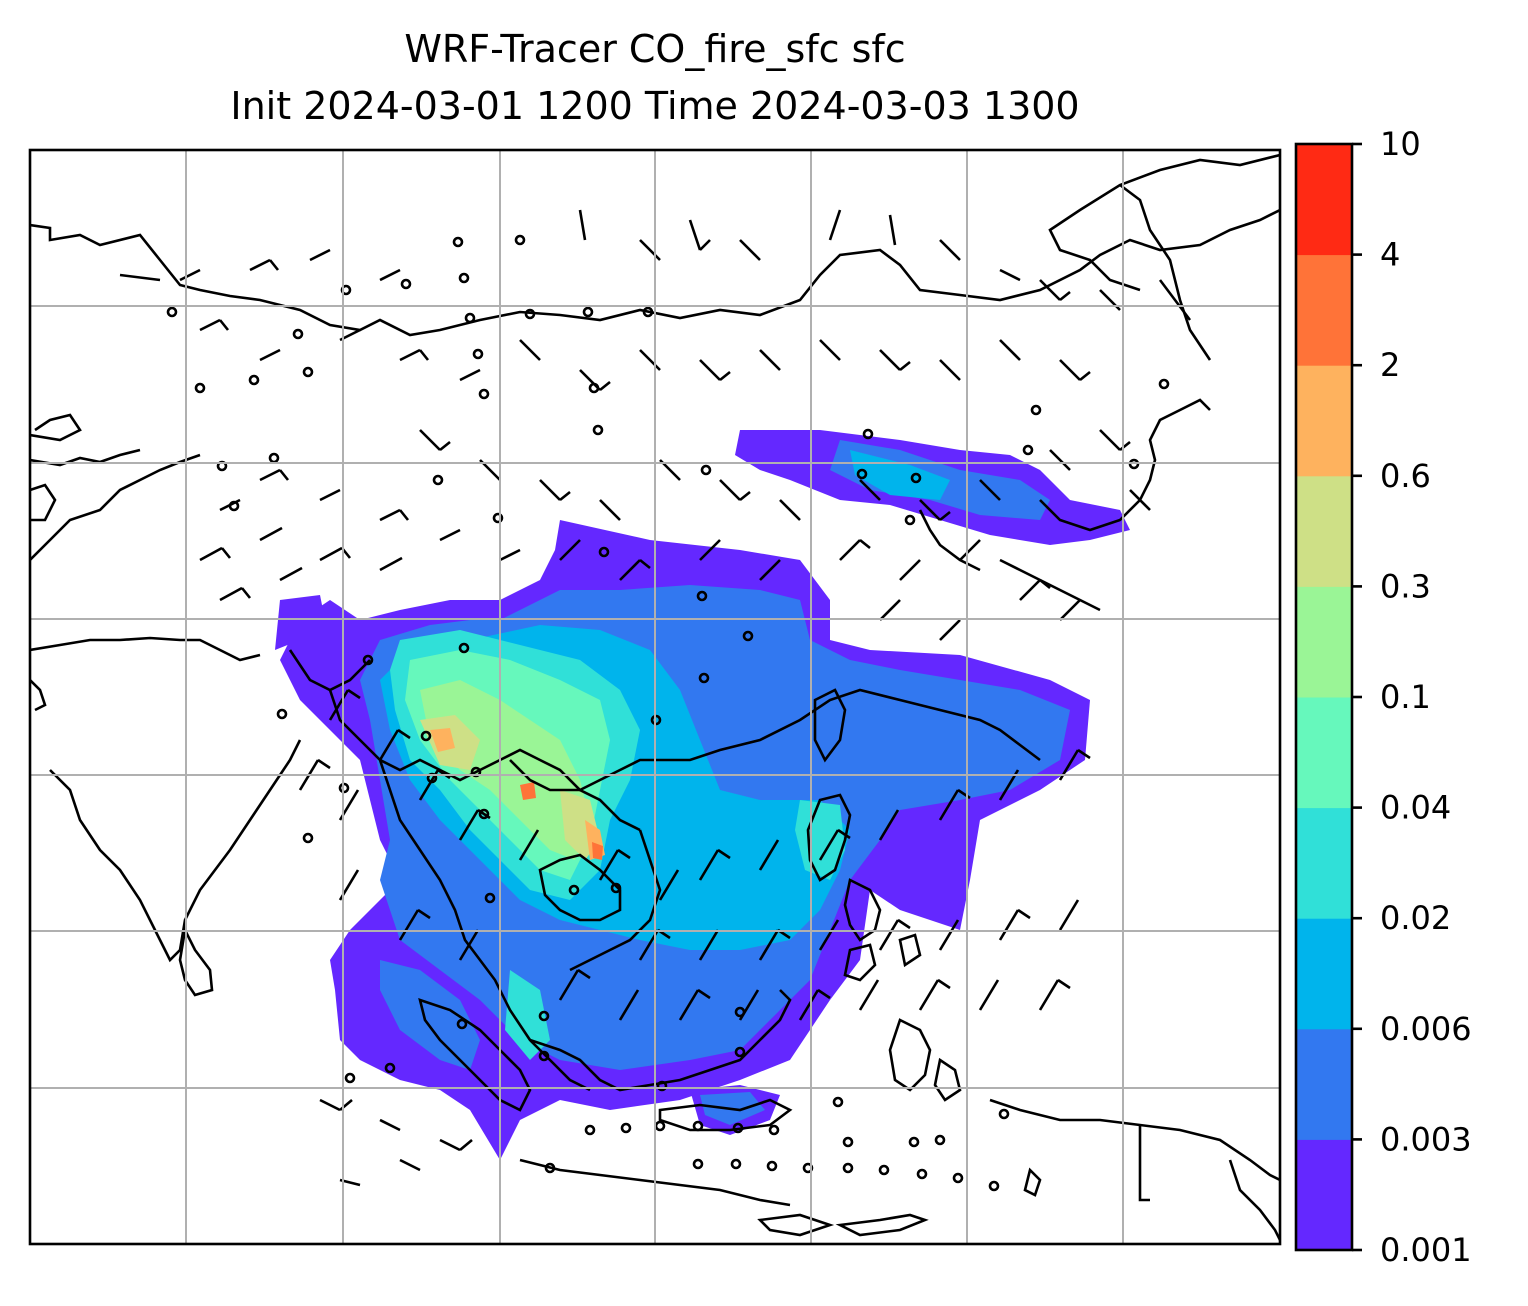  What do you see at coordinates (1405, 697) in the screenshot?
I see `colorbar-tick-label: 0.1` at bounding box center [1405, 697].